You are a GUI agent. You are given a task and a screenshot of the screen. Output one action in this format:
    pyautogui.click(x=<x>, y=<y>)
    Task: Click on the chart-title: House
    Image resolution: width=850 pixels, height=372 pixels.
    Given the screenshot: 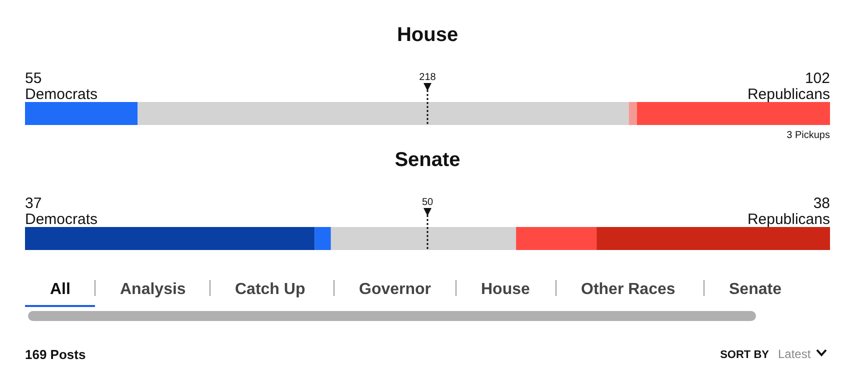 What is the action you would take?
    pyautogui.click(x=427, y=35)
    